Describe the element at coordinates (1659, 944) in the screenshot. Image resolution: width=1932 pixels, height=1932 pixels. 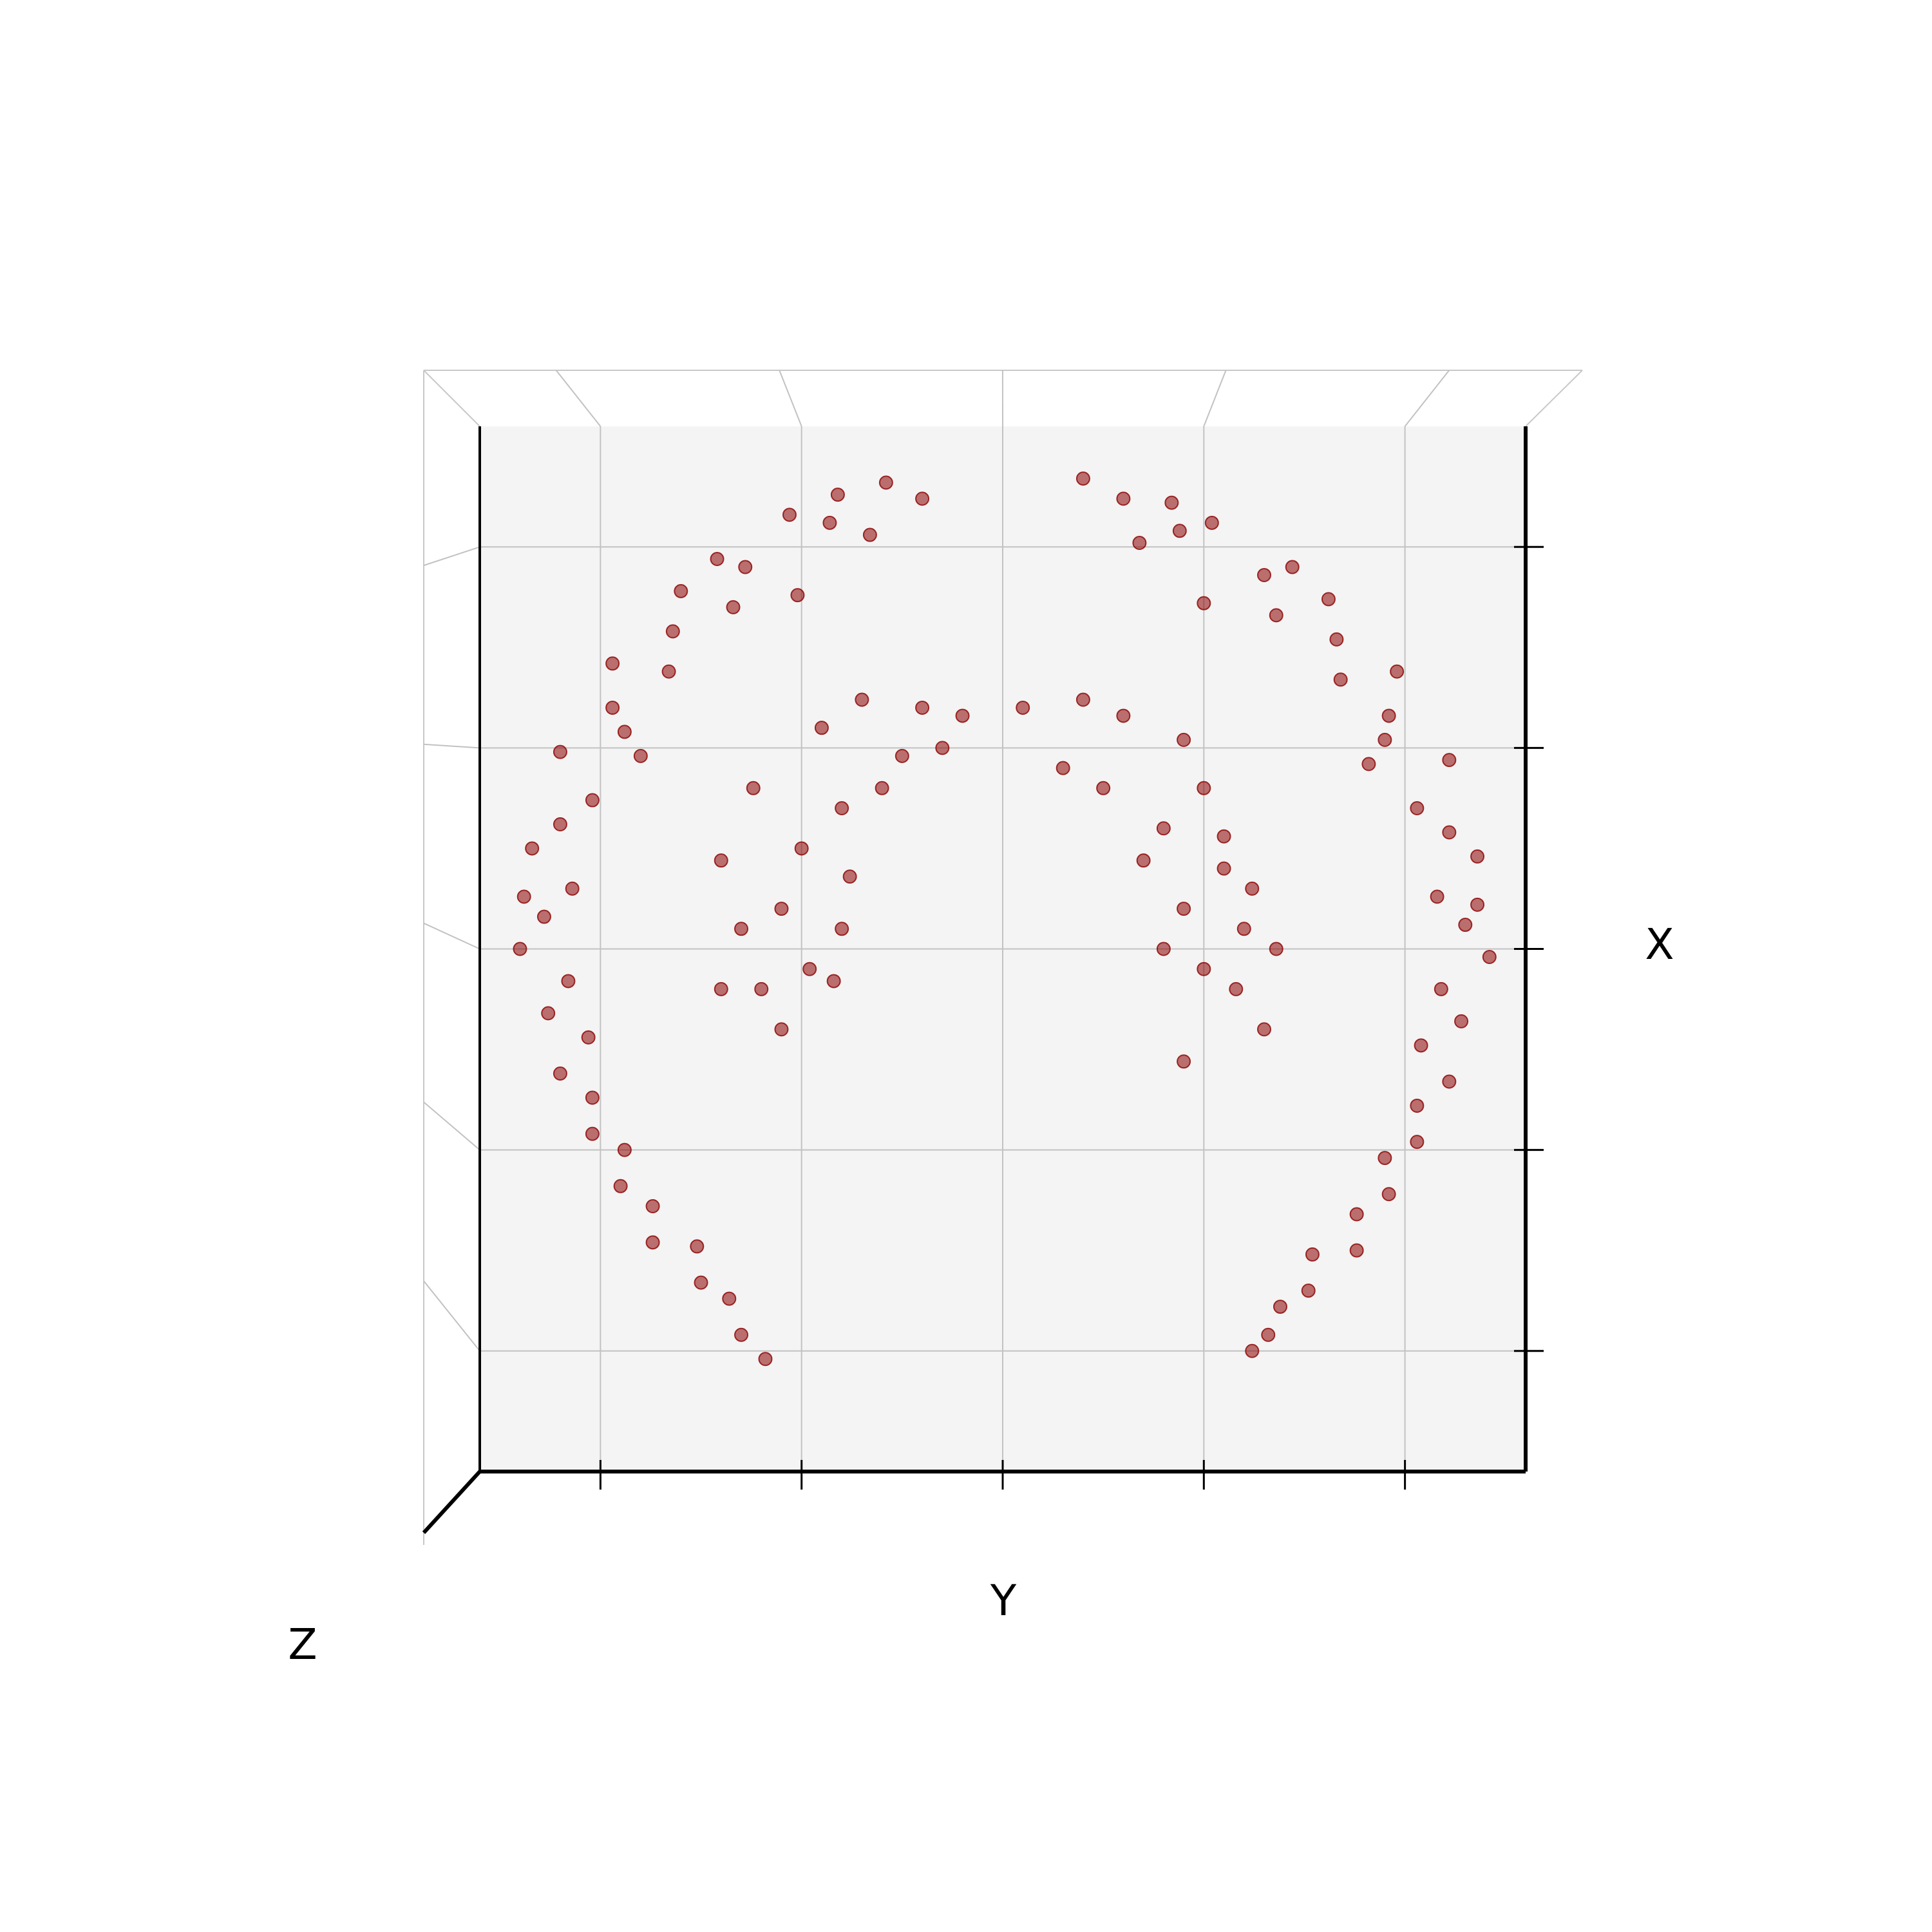
I see `x-axis-label: X` at that location.